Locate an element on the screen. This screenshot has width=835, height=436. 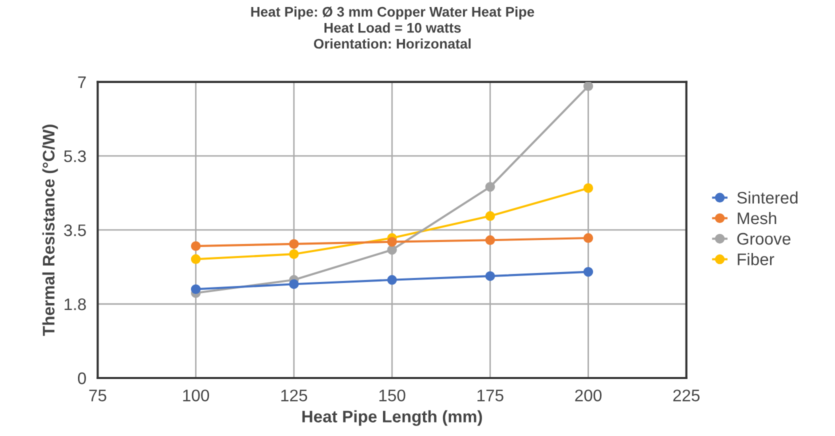
y-tick-label: 5.3 is located at coordinates (75, 156).